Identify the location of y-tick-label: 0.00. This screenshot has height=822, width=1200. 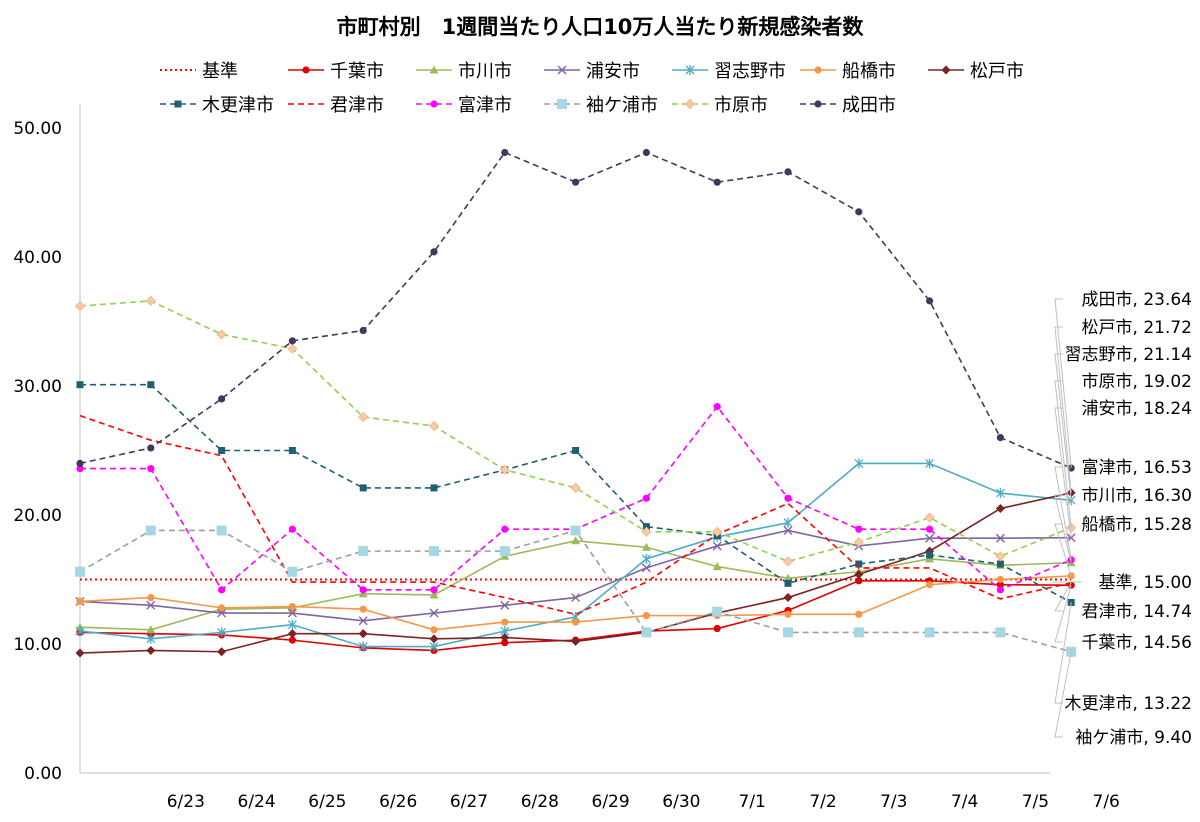
(43, 774).